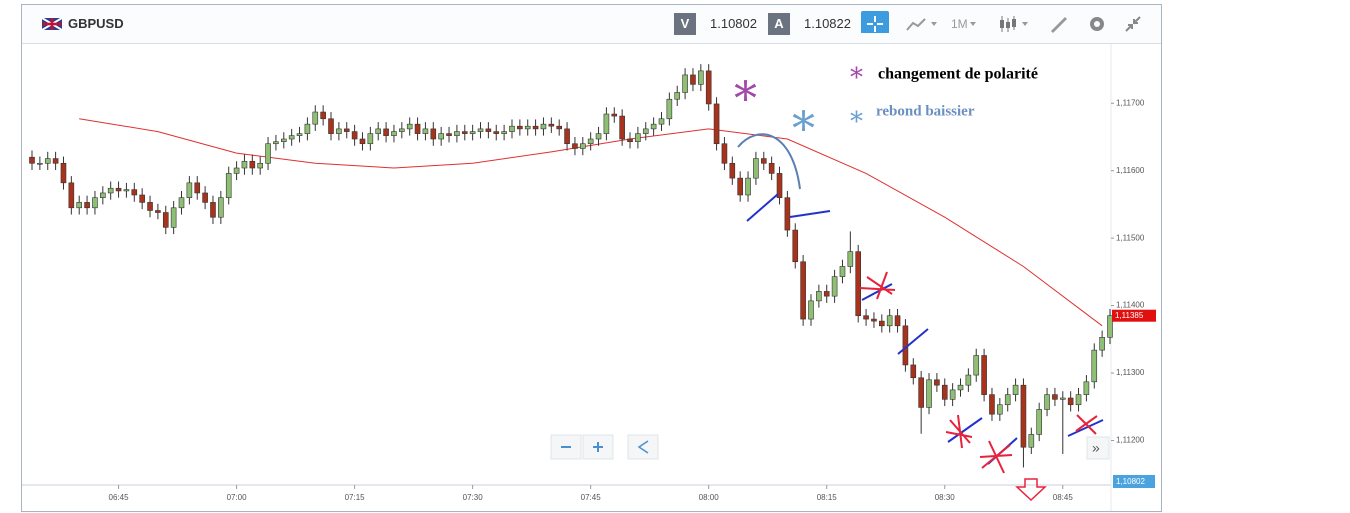 The image size is (1350, 513). Describe the element at coordinates (1130, 102) in the screenshot. I see `y-tick-label: 1,11700` at that location.